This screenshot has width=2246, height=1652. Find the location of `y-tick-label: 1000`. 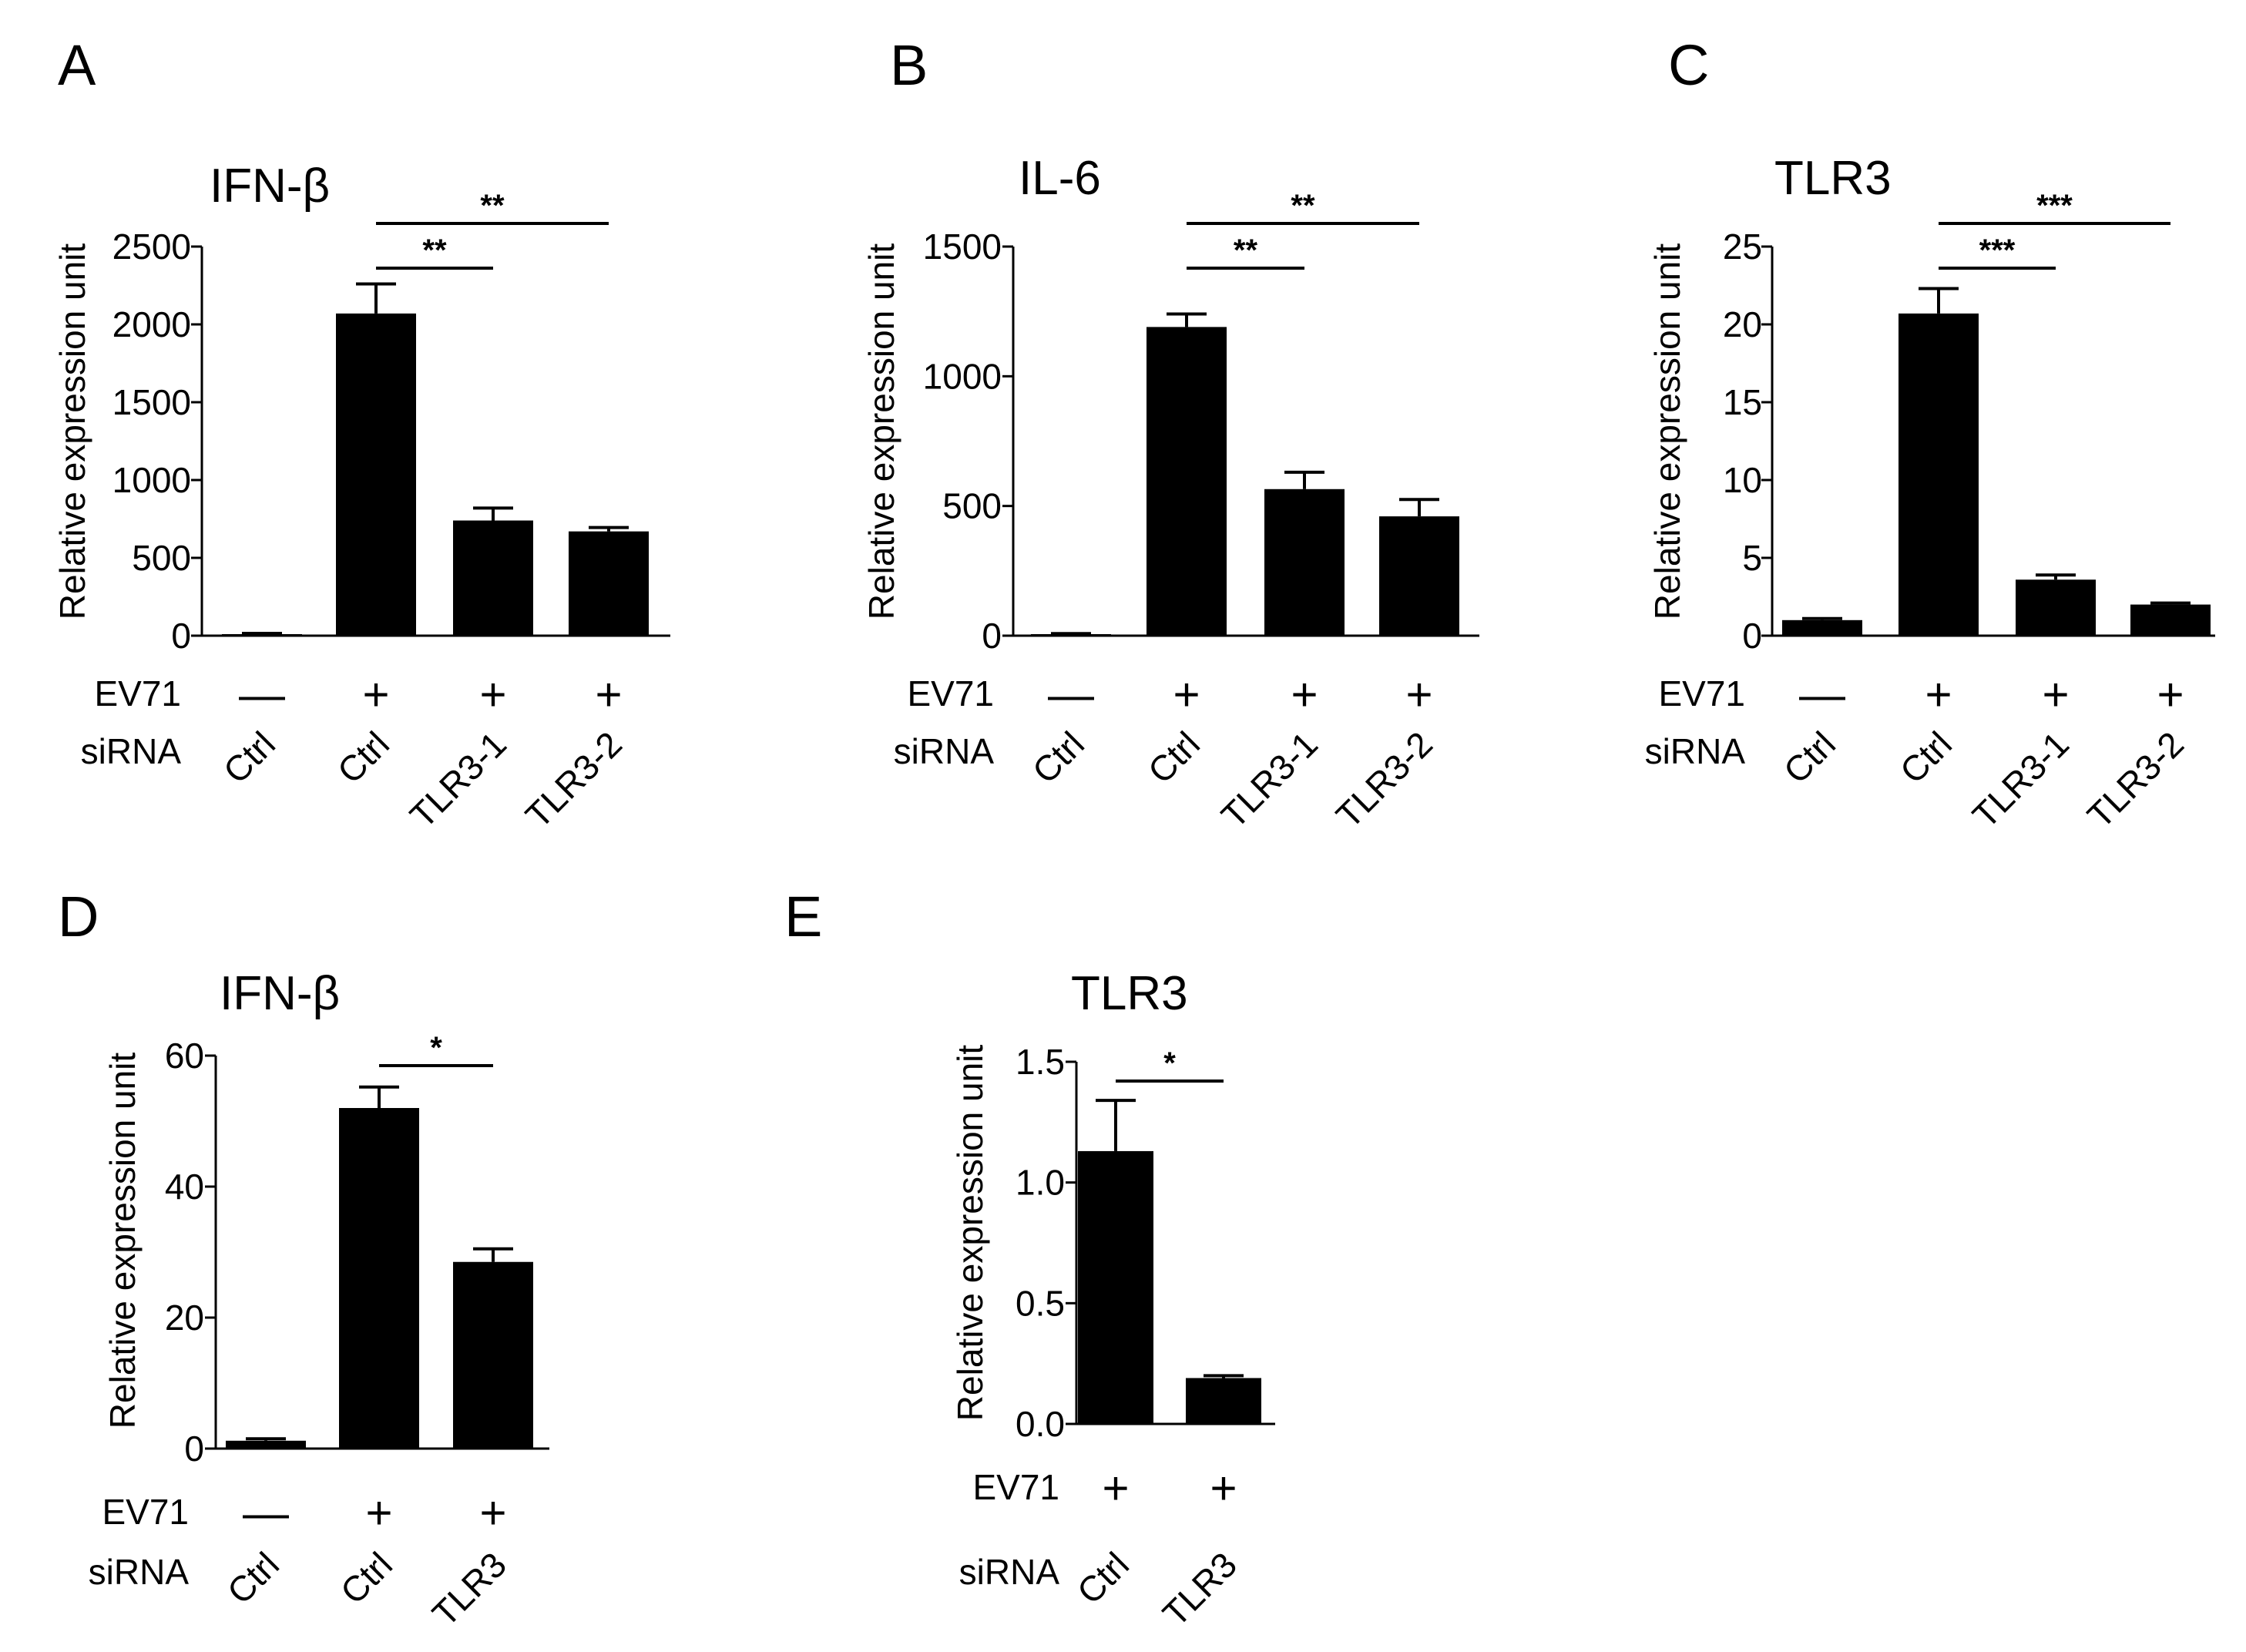

y-tick-label: 1000 is located at coordinates (151, 480).